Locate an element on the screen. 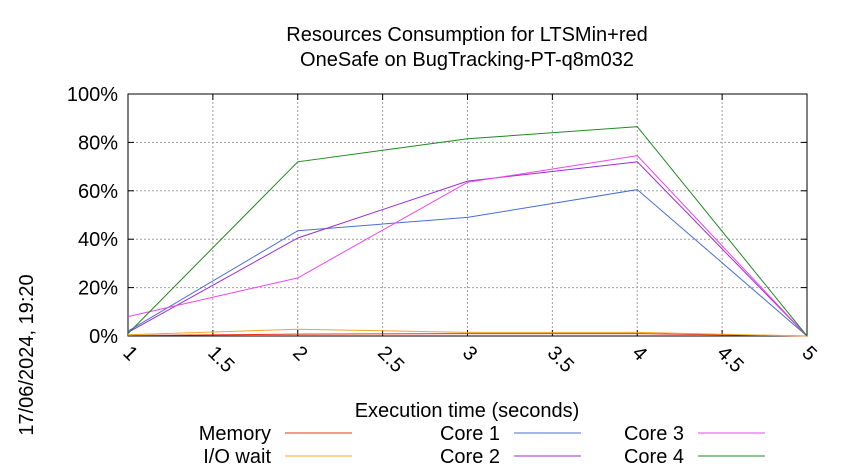 The height and width of the screenshot is (475, 850). series-line-memory is located at coordinates (467, 335).